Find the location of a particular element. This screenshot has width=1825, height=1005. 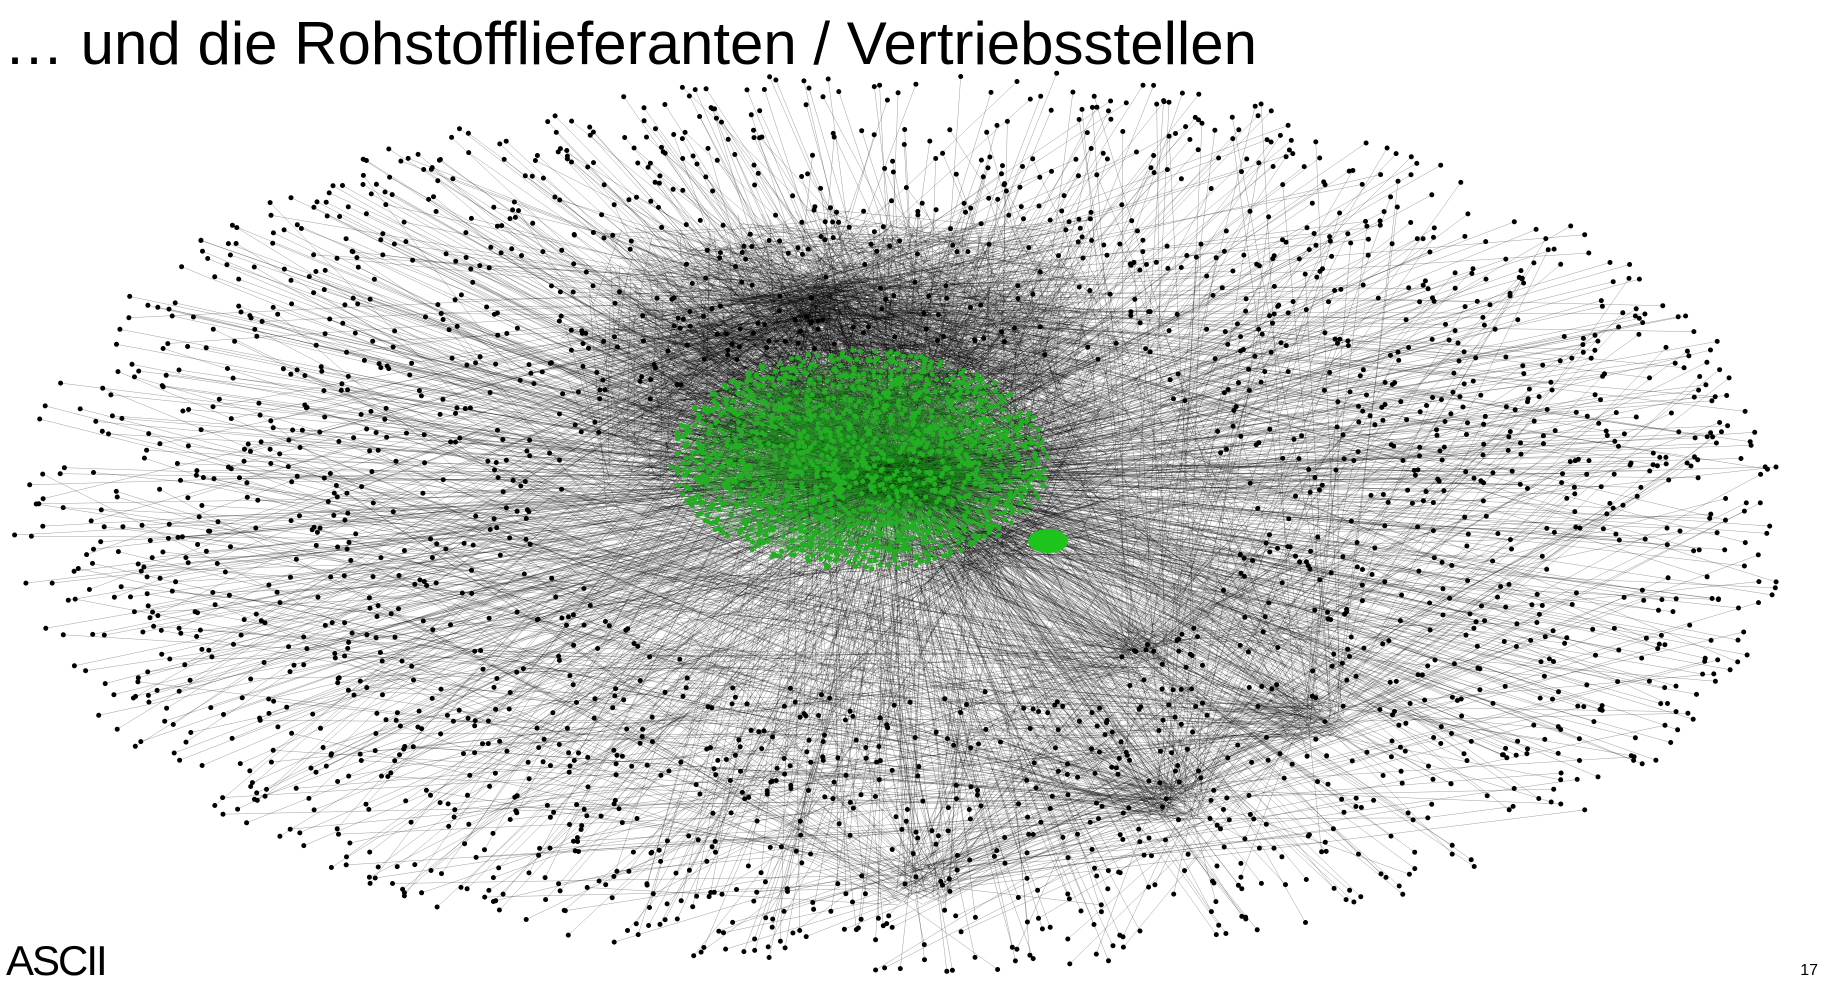

page-number: 17 is located at coordinates (1809, 970).